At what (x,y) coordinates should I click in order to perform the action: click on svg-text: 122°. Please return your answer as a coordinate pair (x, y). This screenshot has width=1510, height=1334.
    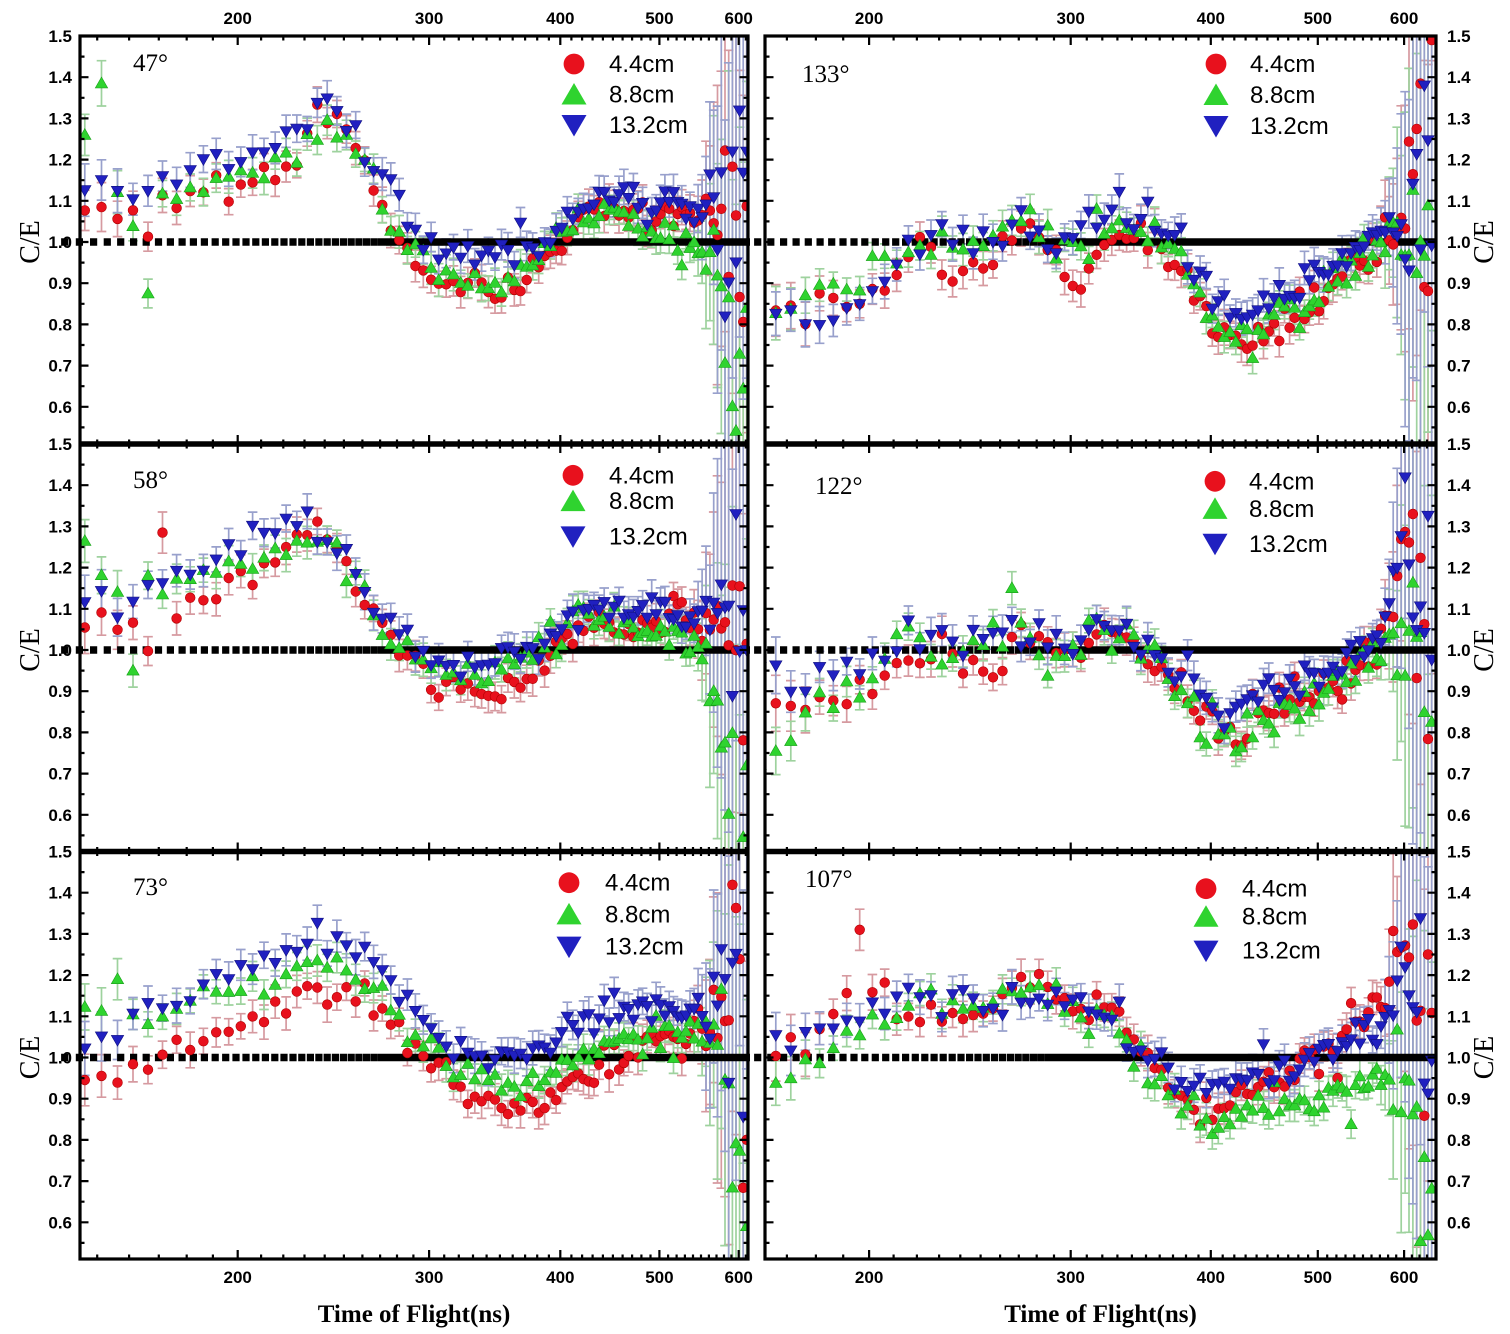
    Looking at the image, I should click on (839, 486).